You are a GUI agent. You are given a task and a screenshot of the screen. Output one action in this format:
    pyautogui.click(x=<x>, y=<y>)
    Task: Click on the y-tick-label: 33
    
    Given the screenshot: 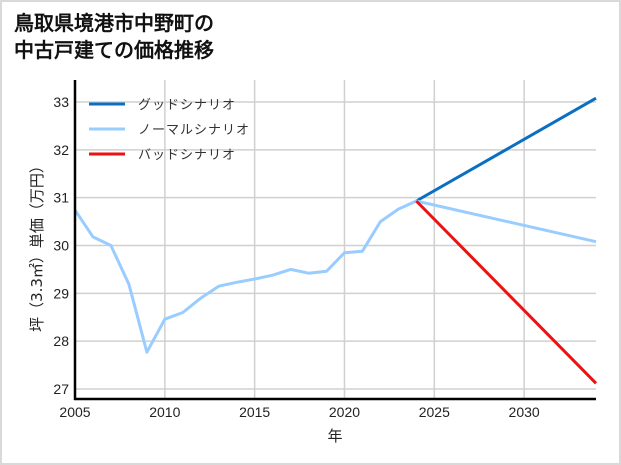 What is the action you would take?
    pyautogui.click(x=61, y=102)
    